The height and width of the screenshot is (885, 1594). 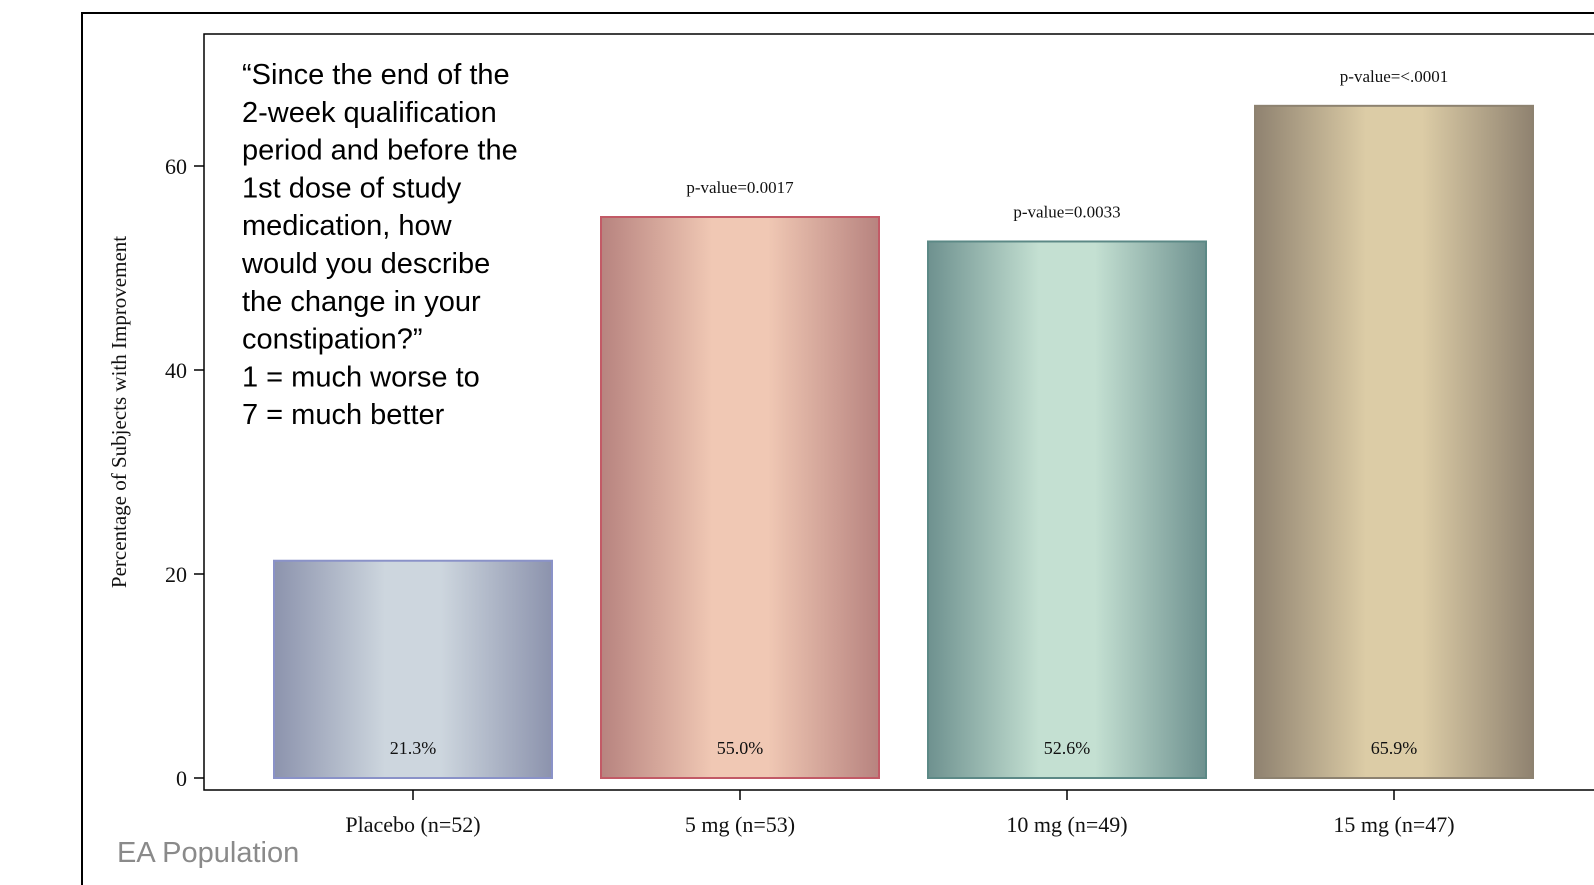 What do you see at coordinates (369, 113) in the screenshot?
I see `callout-line: 2-week qualification` at bounding box center [369, 113].